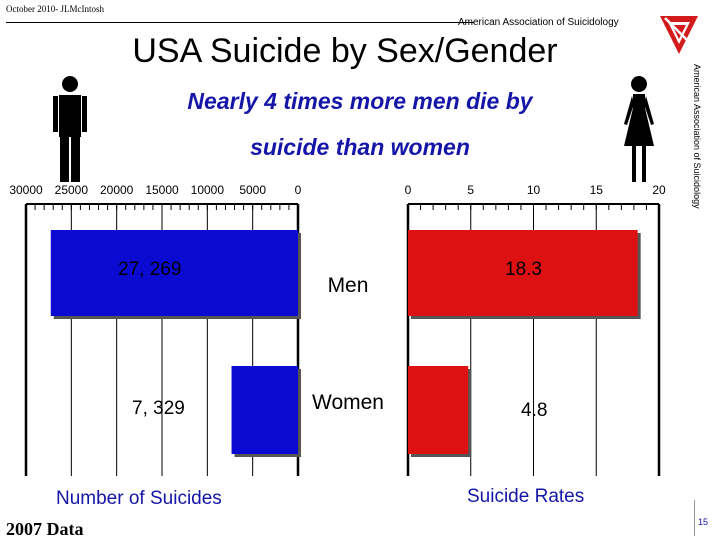 The height and width of the screenshot is (540, 720). I want to click on tick-label: 10000, so click(208, 190).